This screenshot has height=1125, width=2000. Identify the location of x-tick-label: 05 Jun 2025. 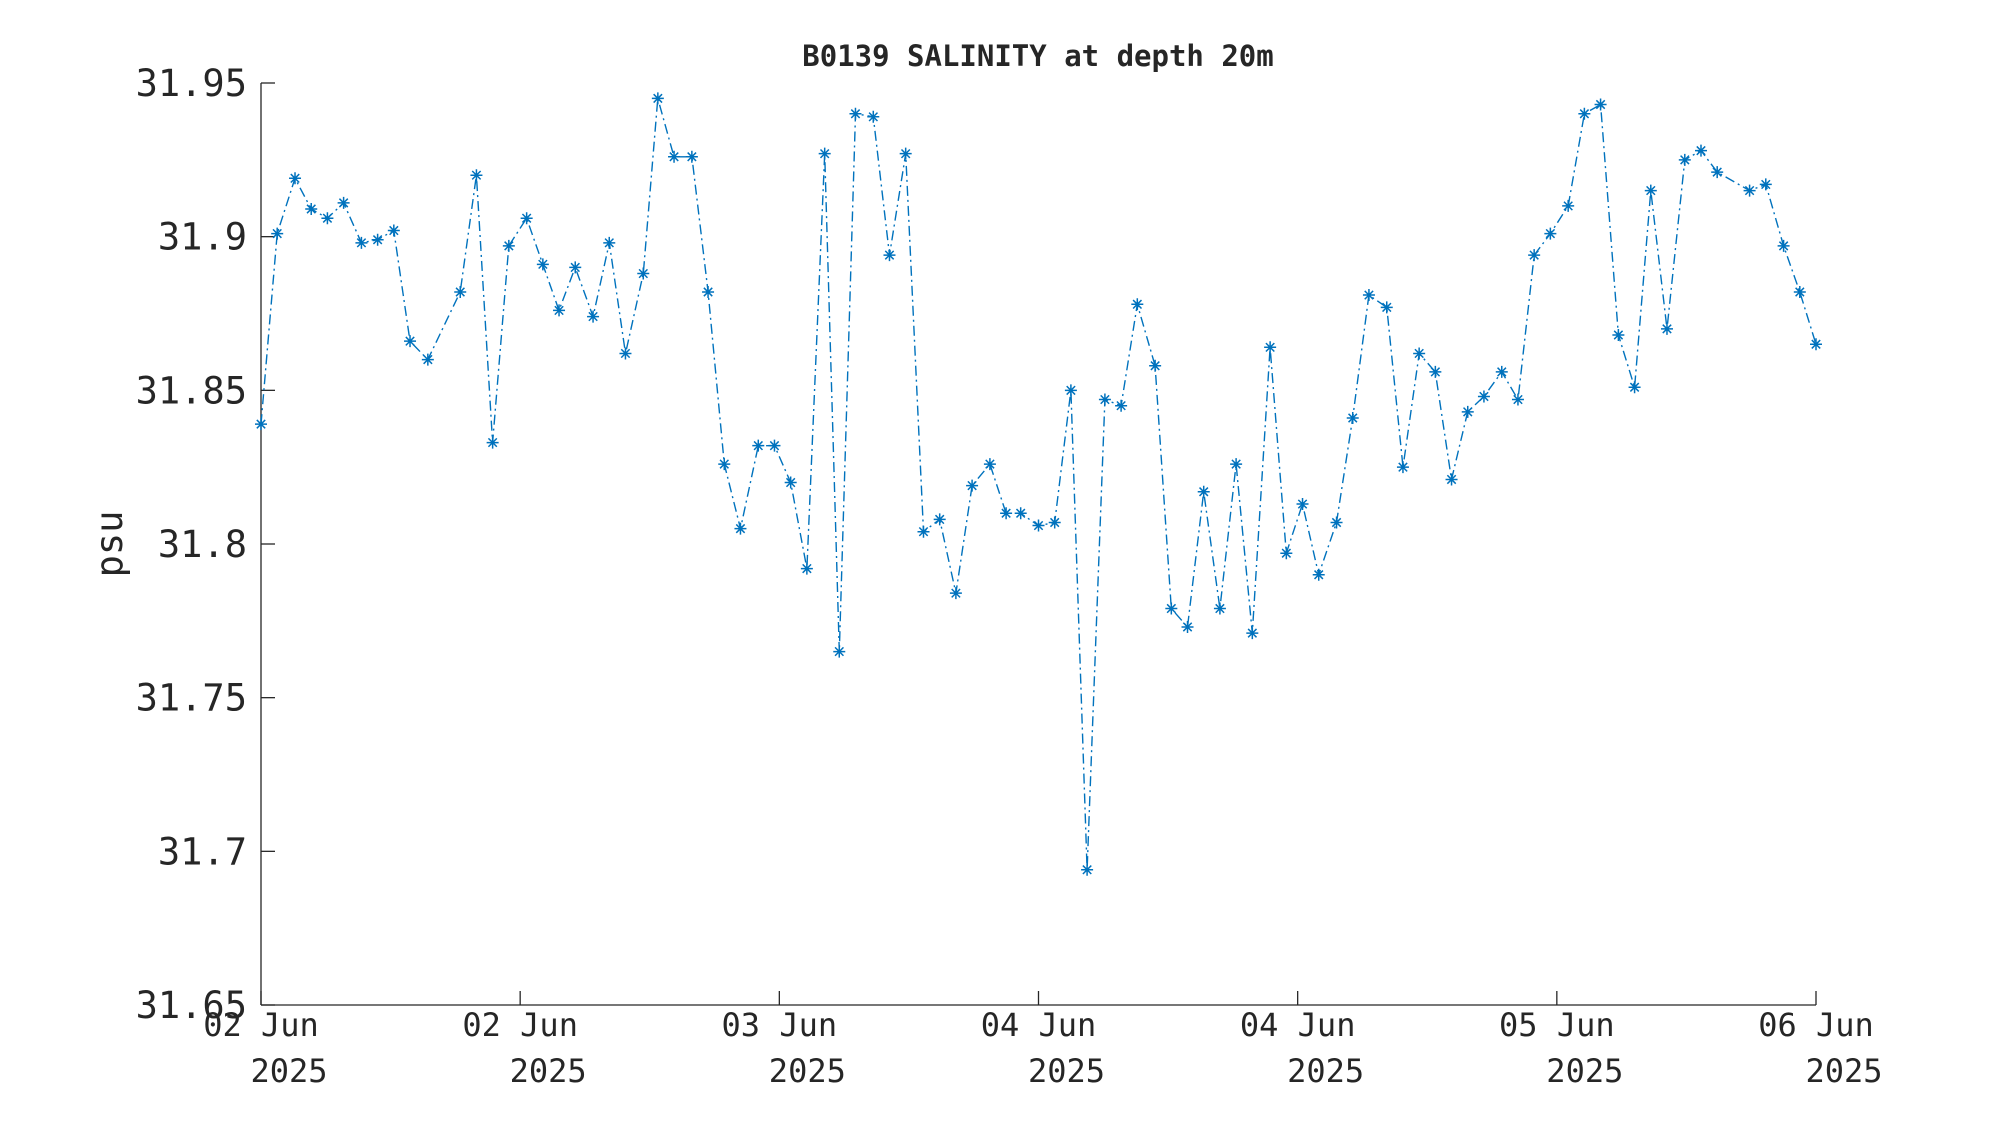
(1561, 1048).